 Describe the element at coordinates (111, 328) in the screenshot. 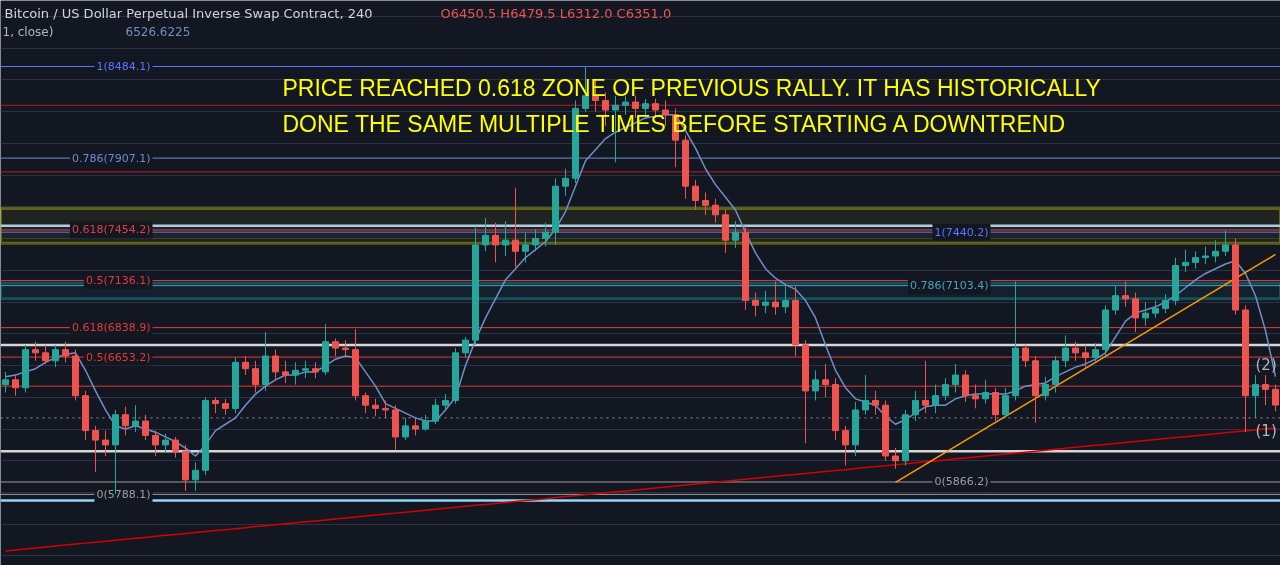

I see `ref-line-label: 0.618(6838.9)` at that location.